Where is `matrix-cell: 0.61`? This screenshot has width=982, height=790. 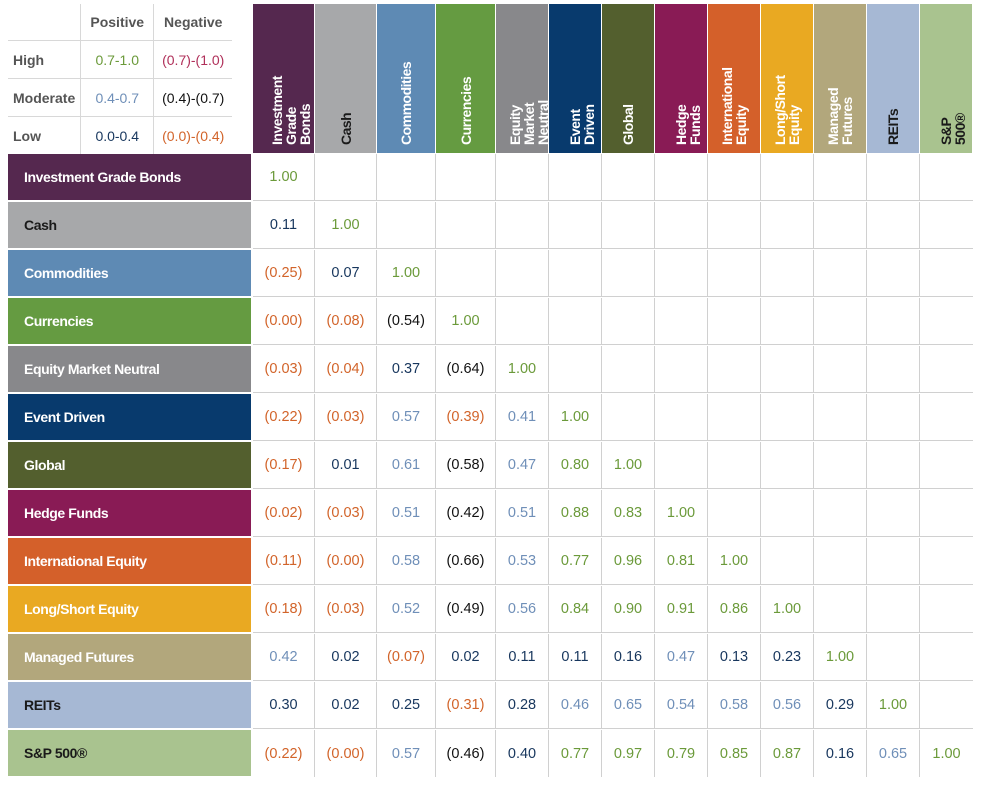 matrix-cell: 0.61 is located at coordinates (406, 465).